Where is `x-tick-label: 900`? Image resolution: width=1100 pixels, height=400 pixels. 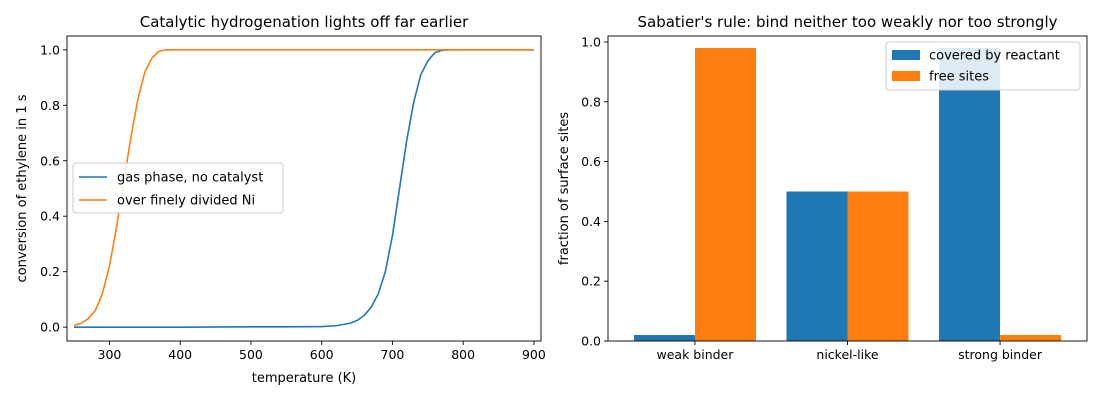
x-tick-label: 900 is located at coordinates (534, 354).